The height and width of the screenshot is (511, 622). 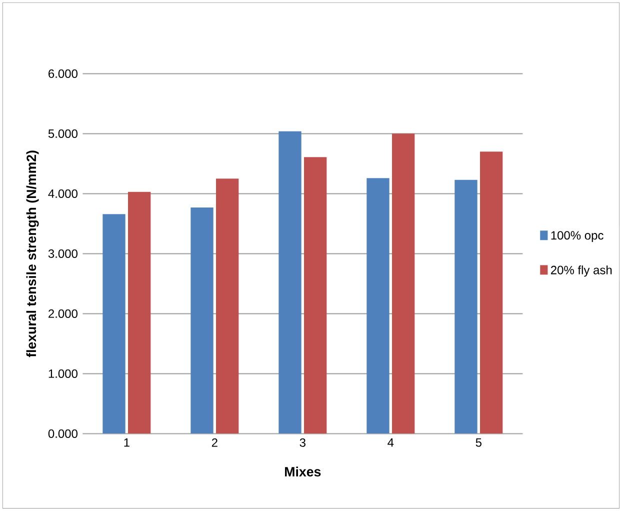 I want to click on x-tick-label: 5, so click(x=479, y=442).